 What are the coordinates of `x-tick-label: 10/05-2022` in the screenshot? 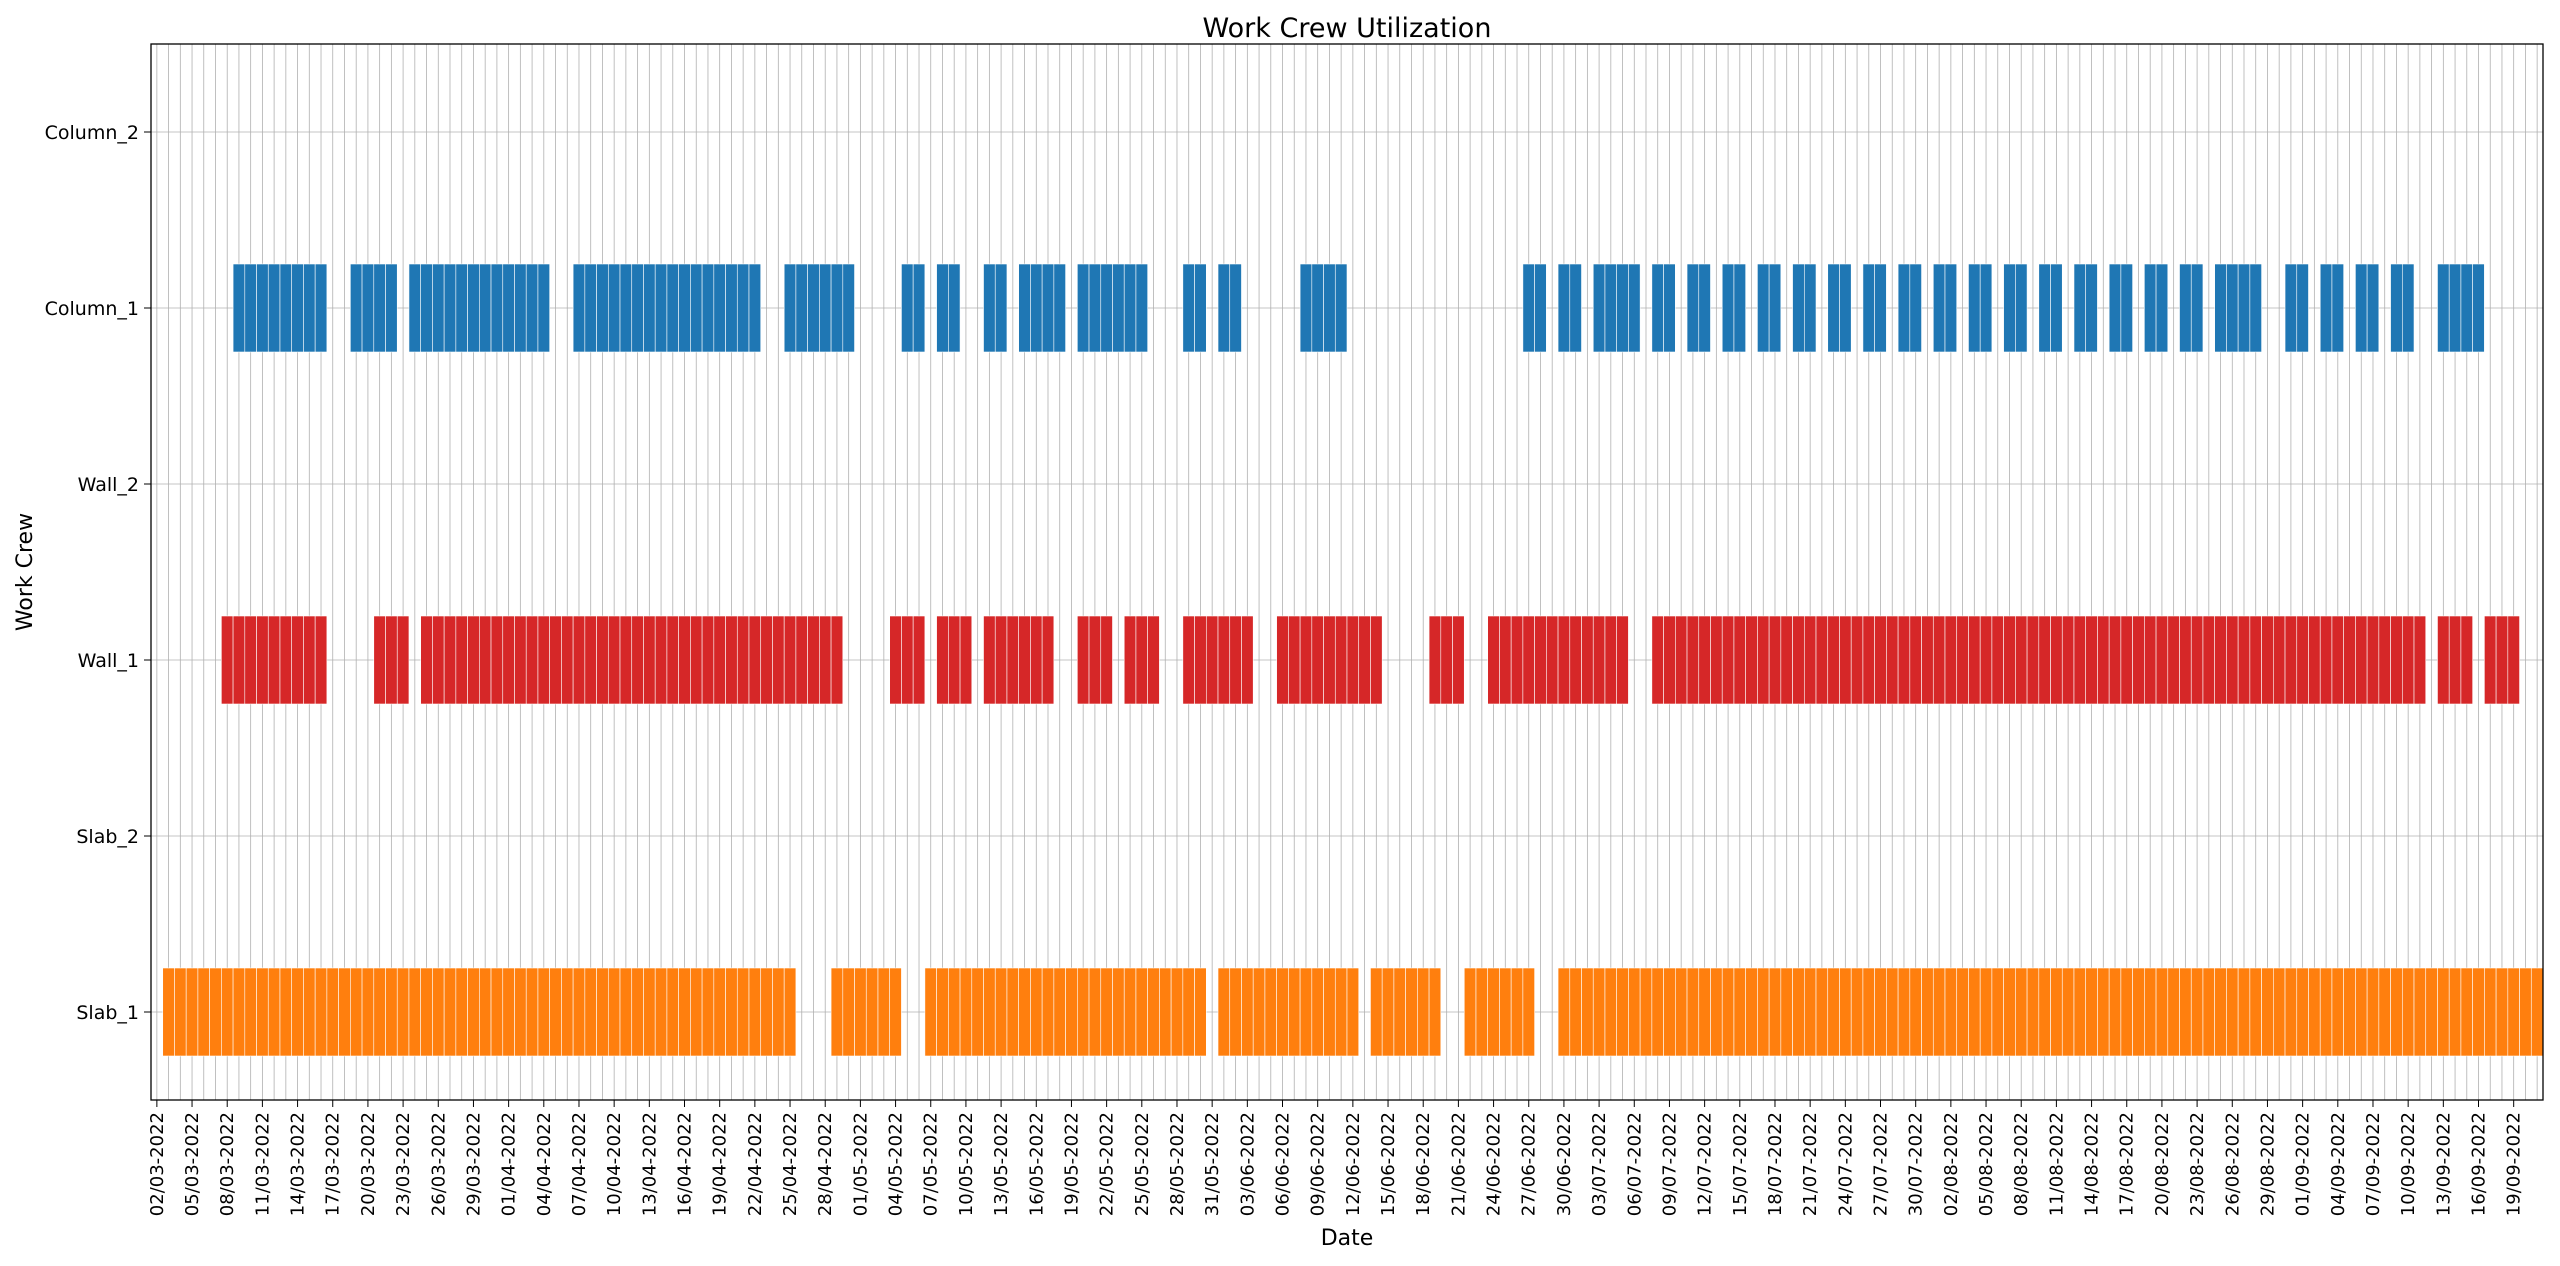 It's located at (966, 1164).